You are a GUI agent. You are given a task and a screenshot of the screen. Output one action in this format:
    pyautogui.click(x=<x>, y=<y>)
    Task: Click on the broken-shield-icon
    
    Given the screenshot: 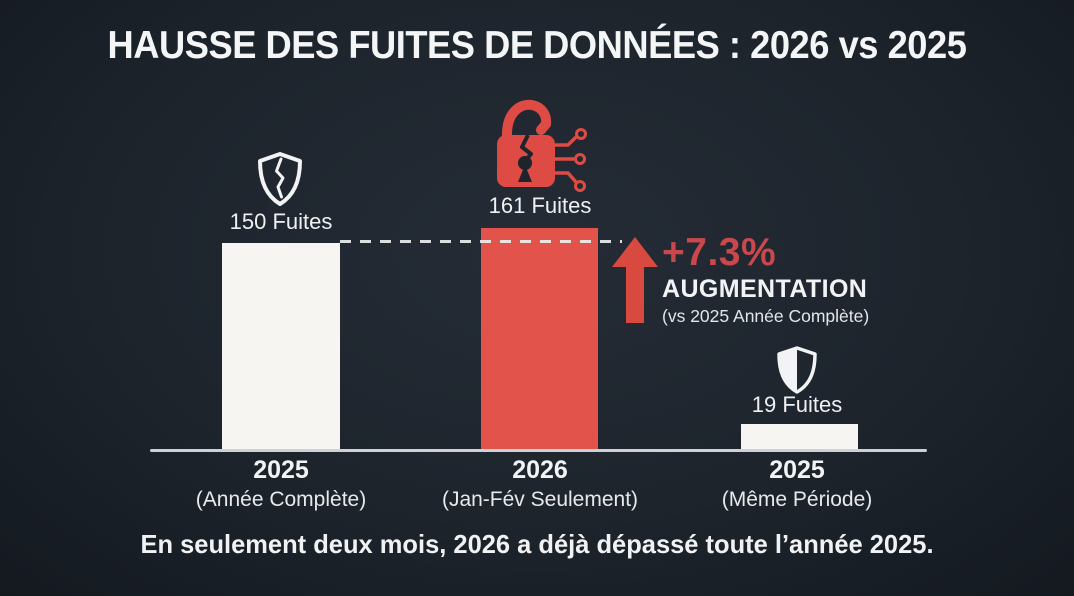 What is the action you would take?
    pyautogui.click(x=280, y=181)
    